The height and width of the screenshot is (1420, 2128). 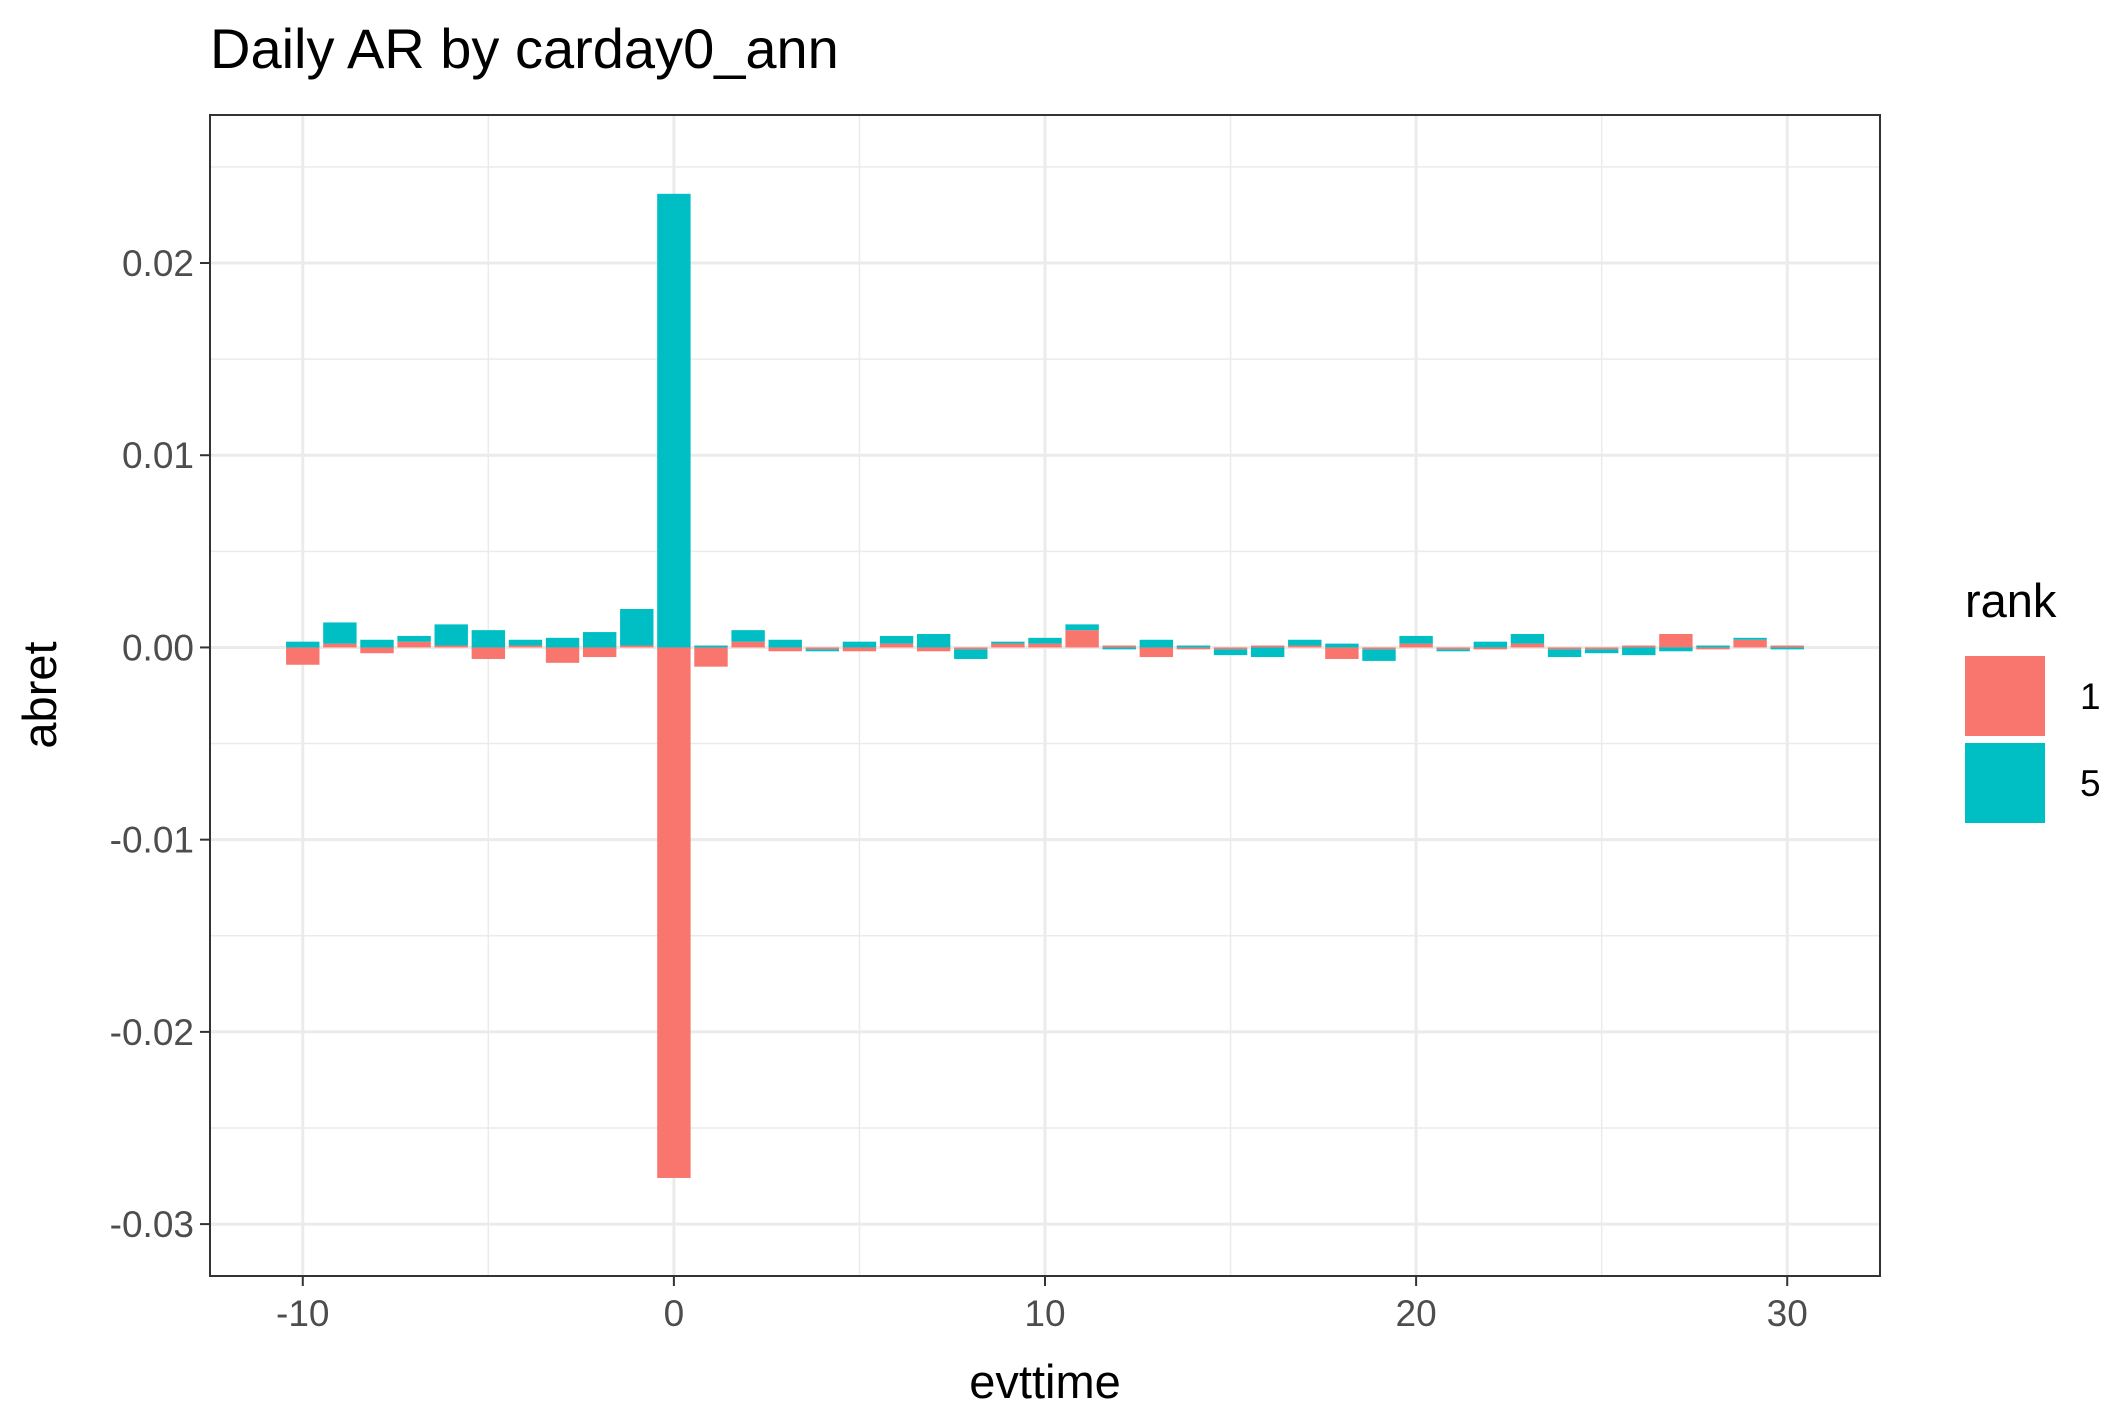 I want to click on legend-title: rank, so click(x=2011, y=600).